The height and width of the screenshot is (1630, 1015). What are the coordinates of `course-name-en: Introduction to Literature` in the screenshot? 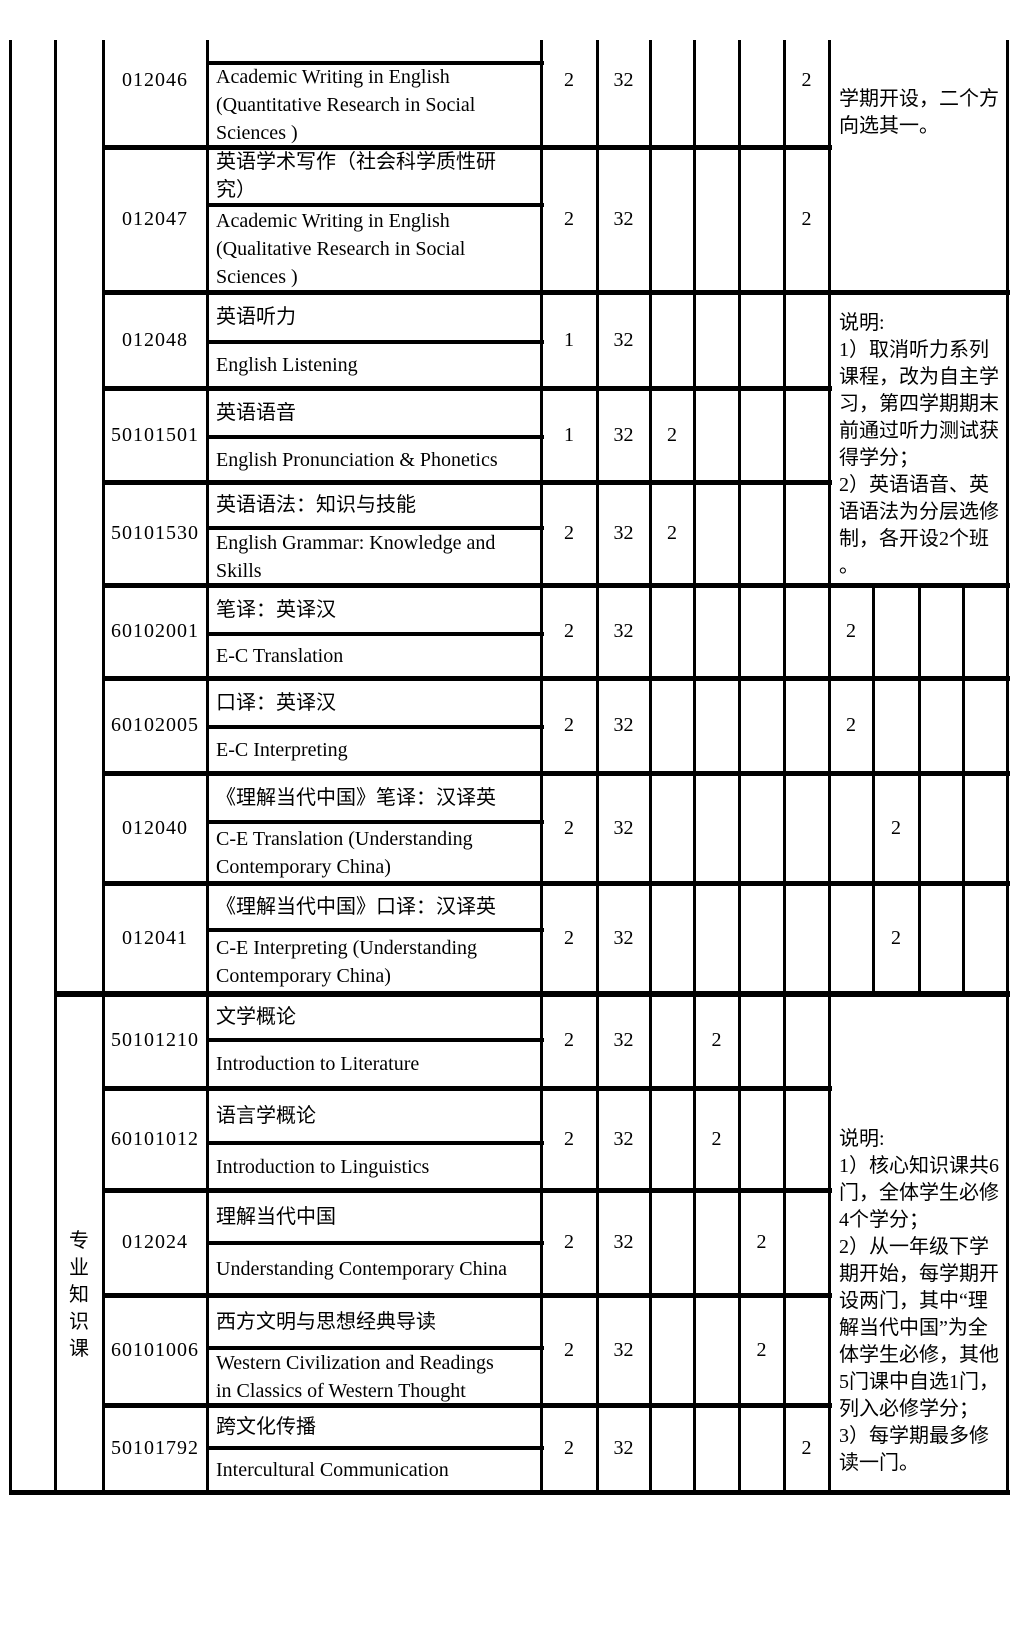 It's located at (318, 1064).